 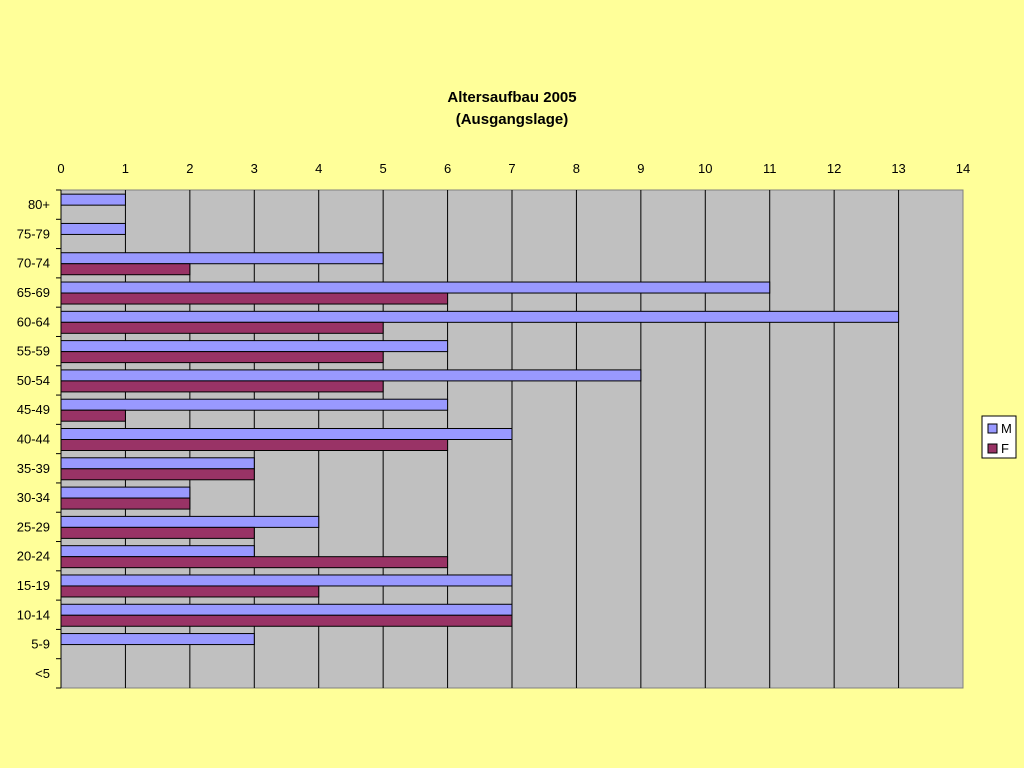 I want to click on legend-swatch-f, so click(x=992, y=448).